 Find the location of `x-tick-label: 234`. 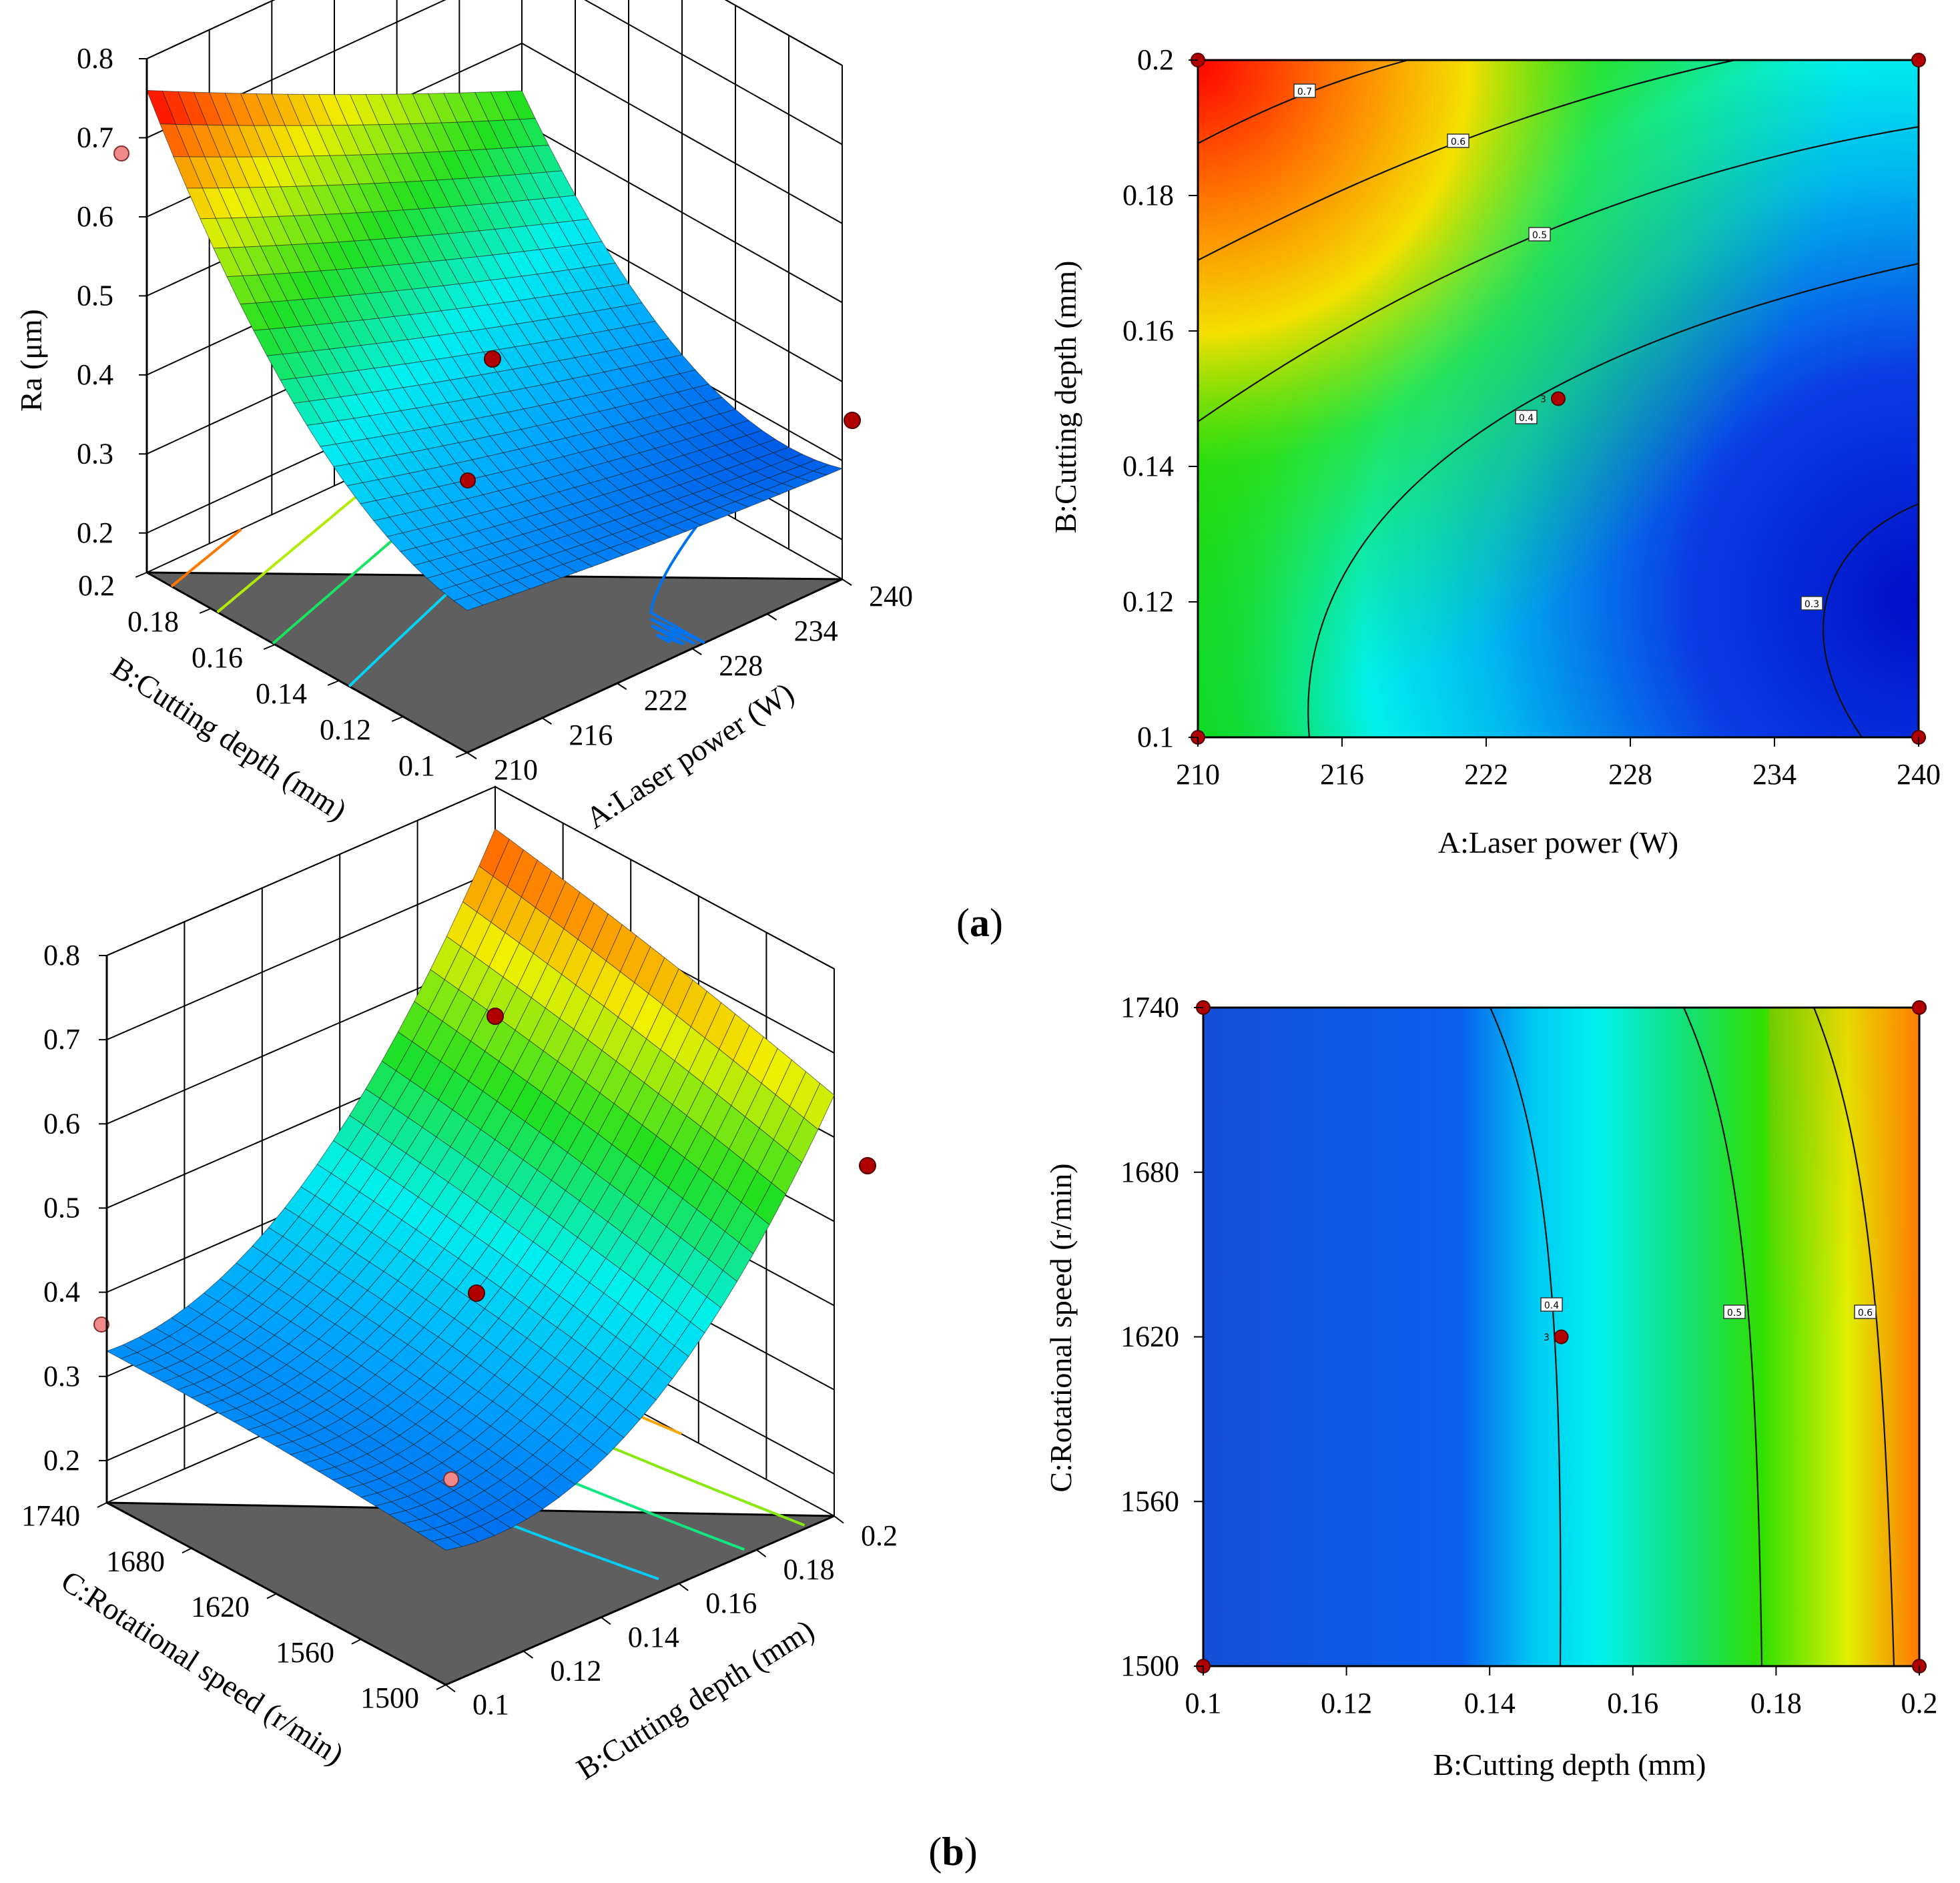

x-tick-label: 234 is located at coordinates (1774, 775).